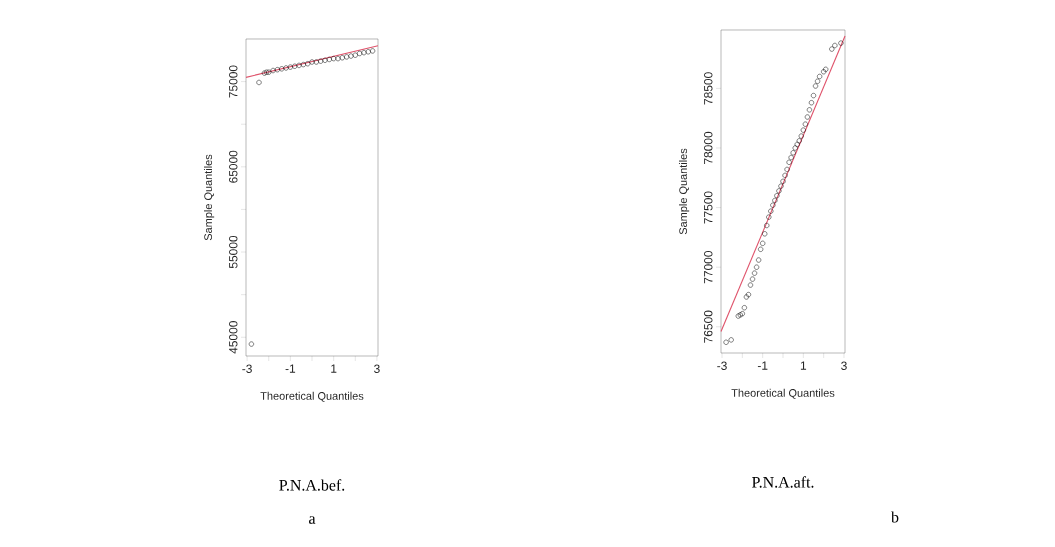 The width and height of the screenshot is (1055, 547). I want to click on y-tick-label: 77000, so click(708, 267).